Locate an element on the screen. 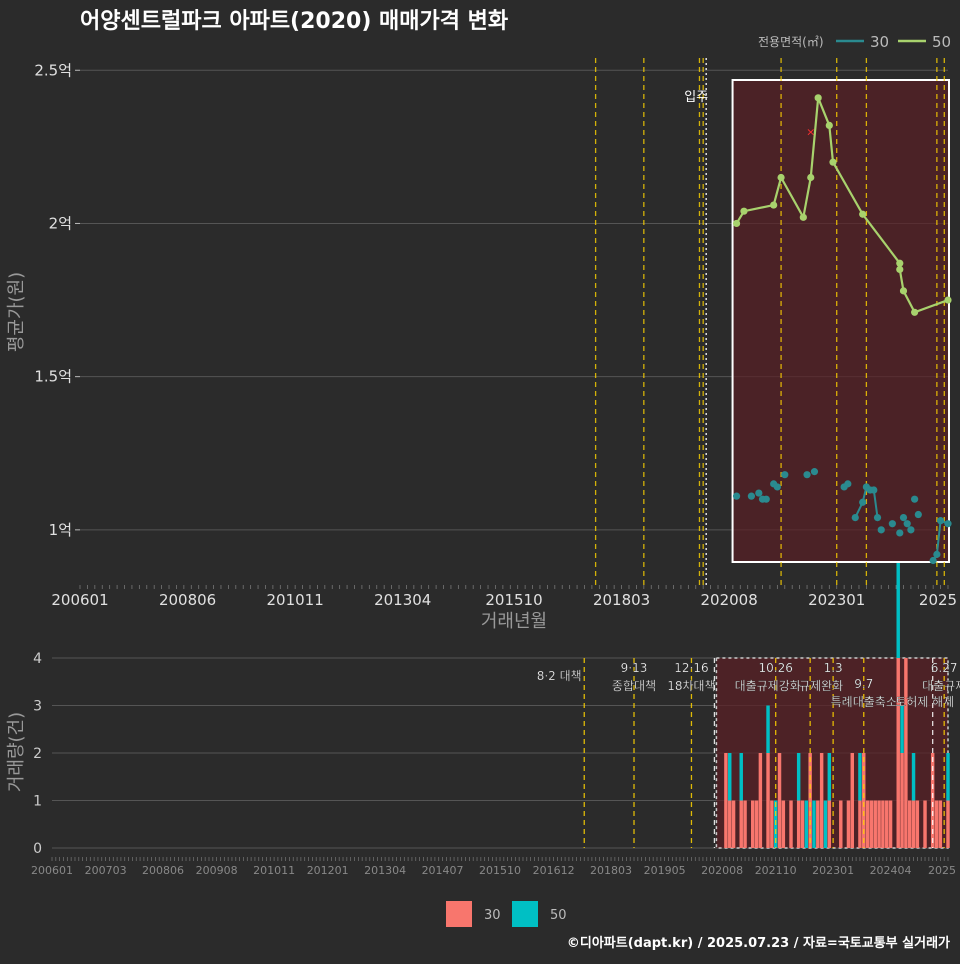 This screenshot has width=960, height=964. price-y-tick-label: 1억 is located at coordinates (60, 530).